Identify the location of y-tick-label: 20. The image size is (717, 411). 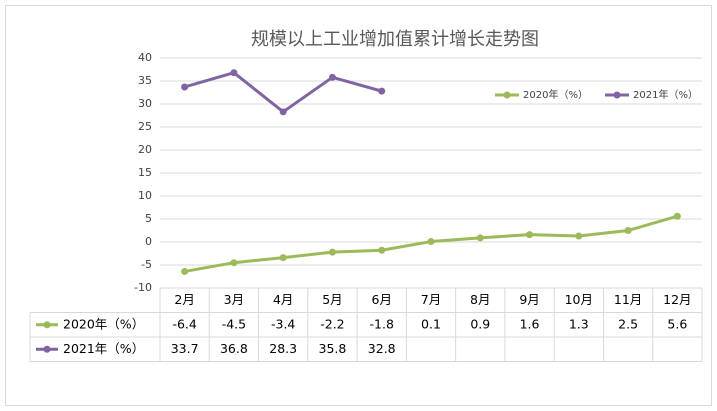
(145, 149).